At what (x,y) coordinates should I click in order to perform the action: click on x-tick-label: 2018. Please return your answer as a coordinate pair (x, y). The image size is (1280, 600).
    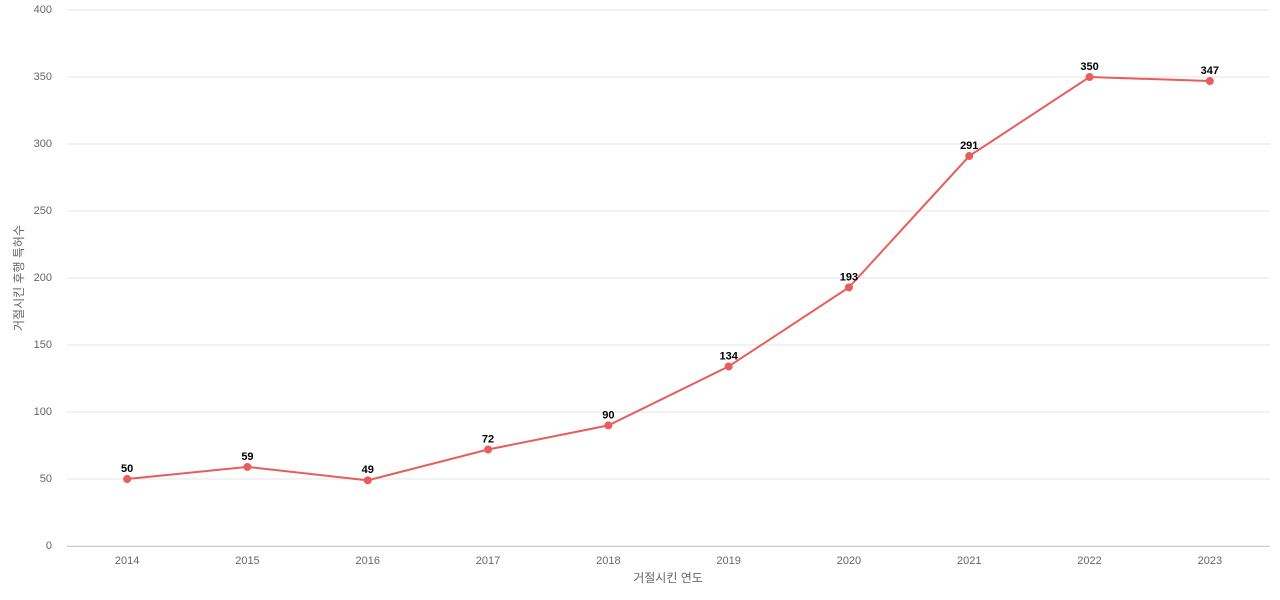
    Looking at the image, I should click on (608, 561).